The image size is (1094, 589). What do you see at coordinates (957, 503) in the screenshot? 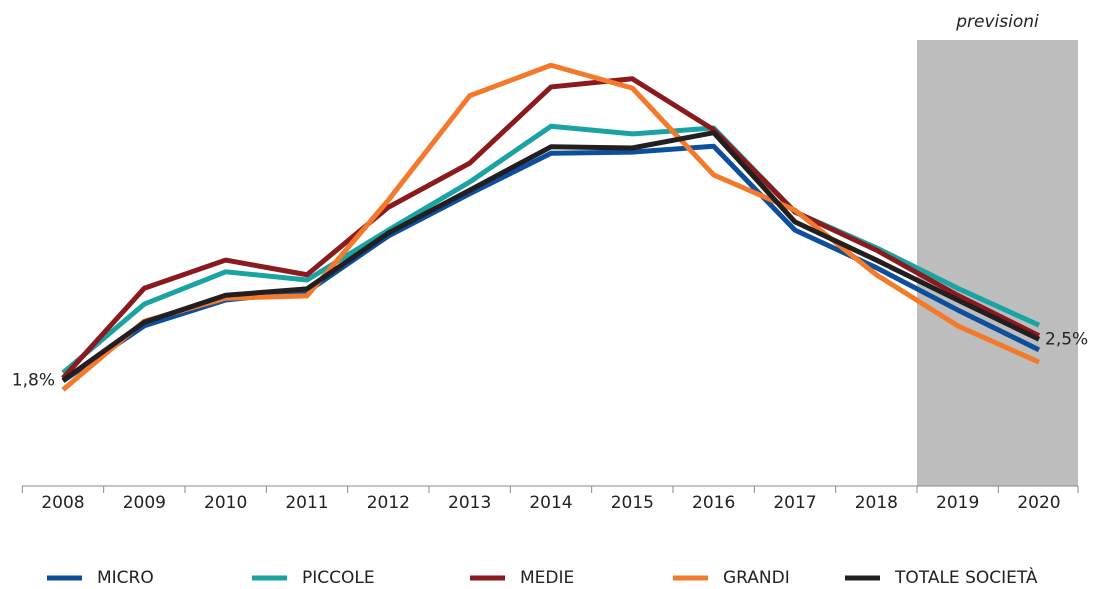
I see `x-tick-label: 2019` at bounding box center [957, 503].